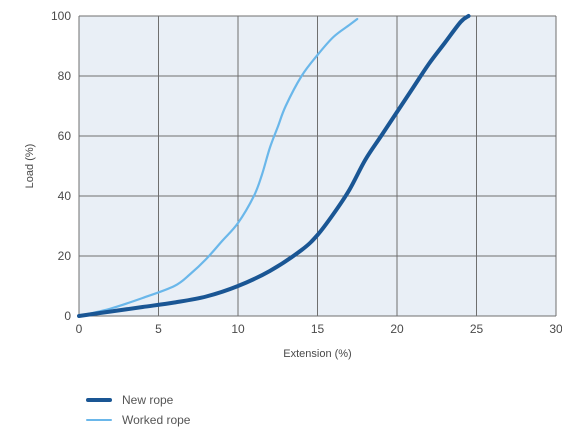 This screenshot has height=437, width=562. I want to click on x-tick-label-0: 0, so click(79, 329).